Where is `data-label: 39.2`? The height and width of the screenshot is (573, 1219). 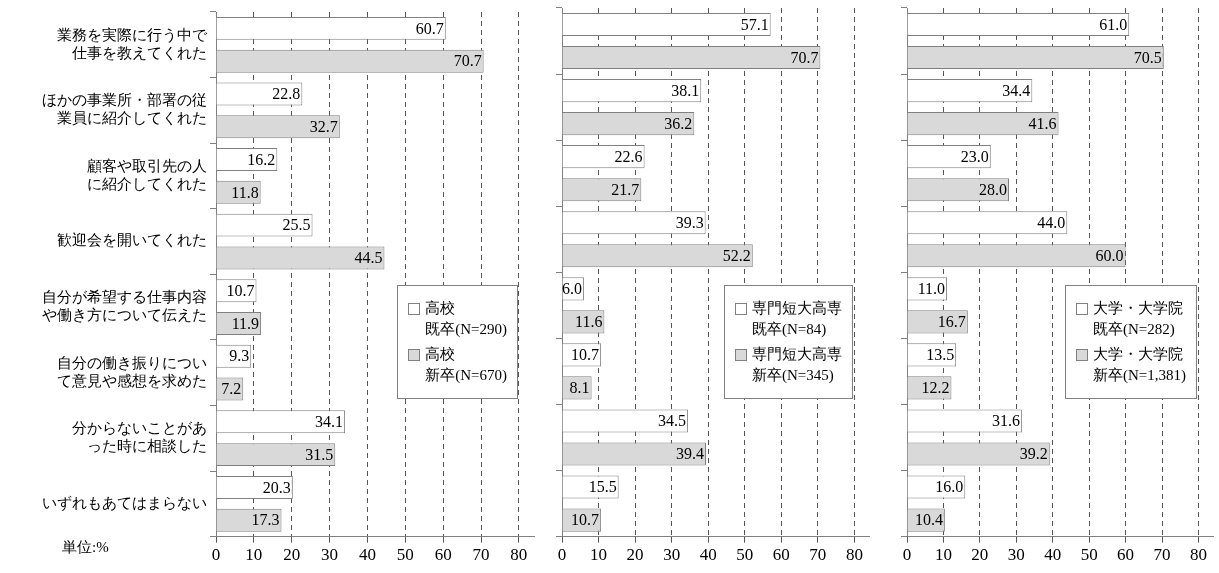 data-label: 39.2 is located at coordinates (1033, 454).